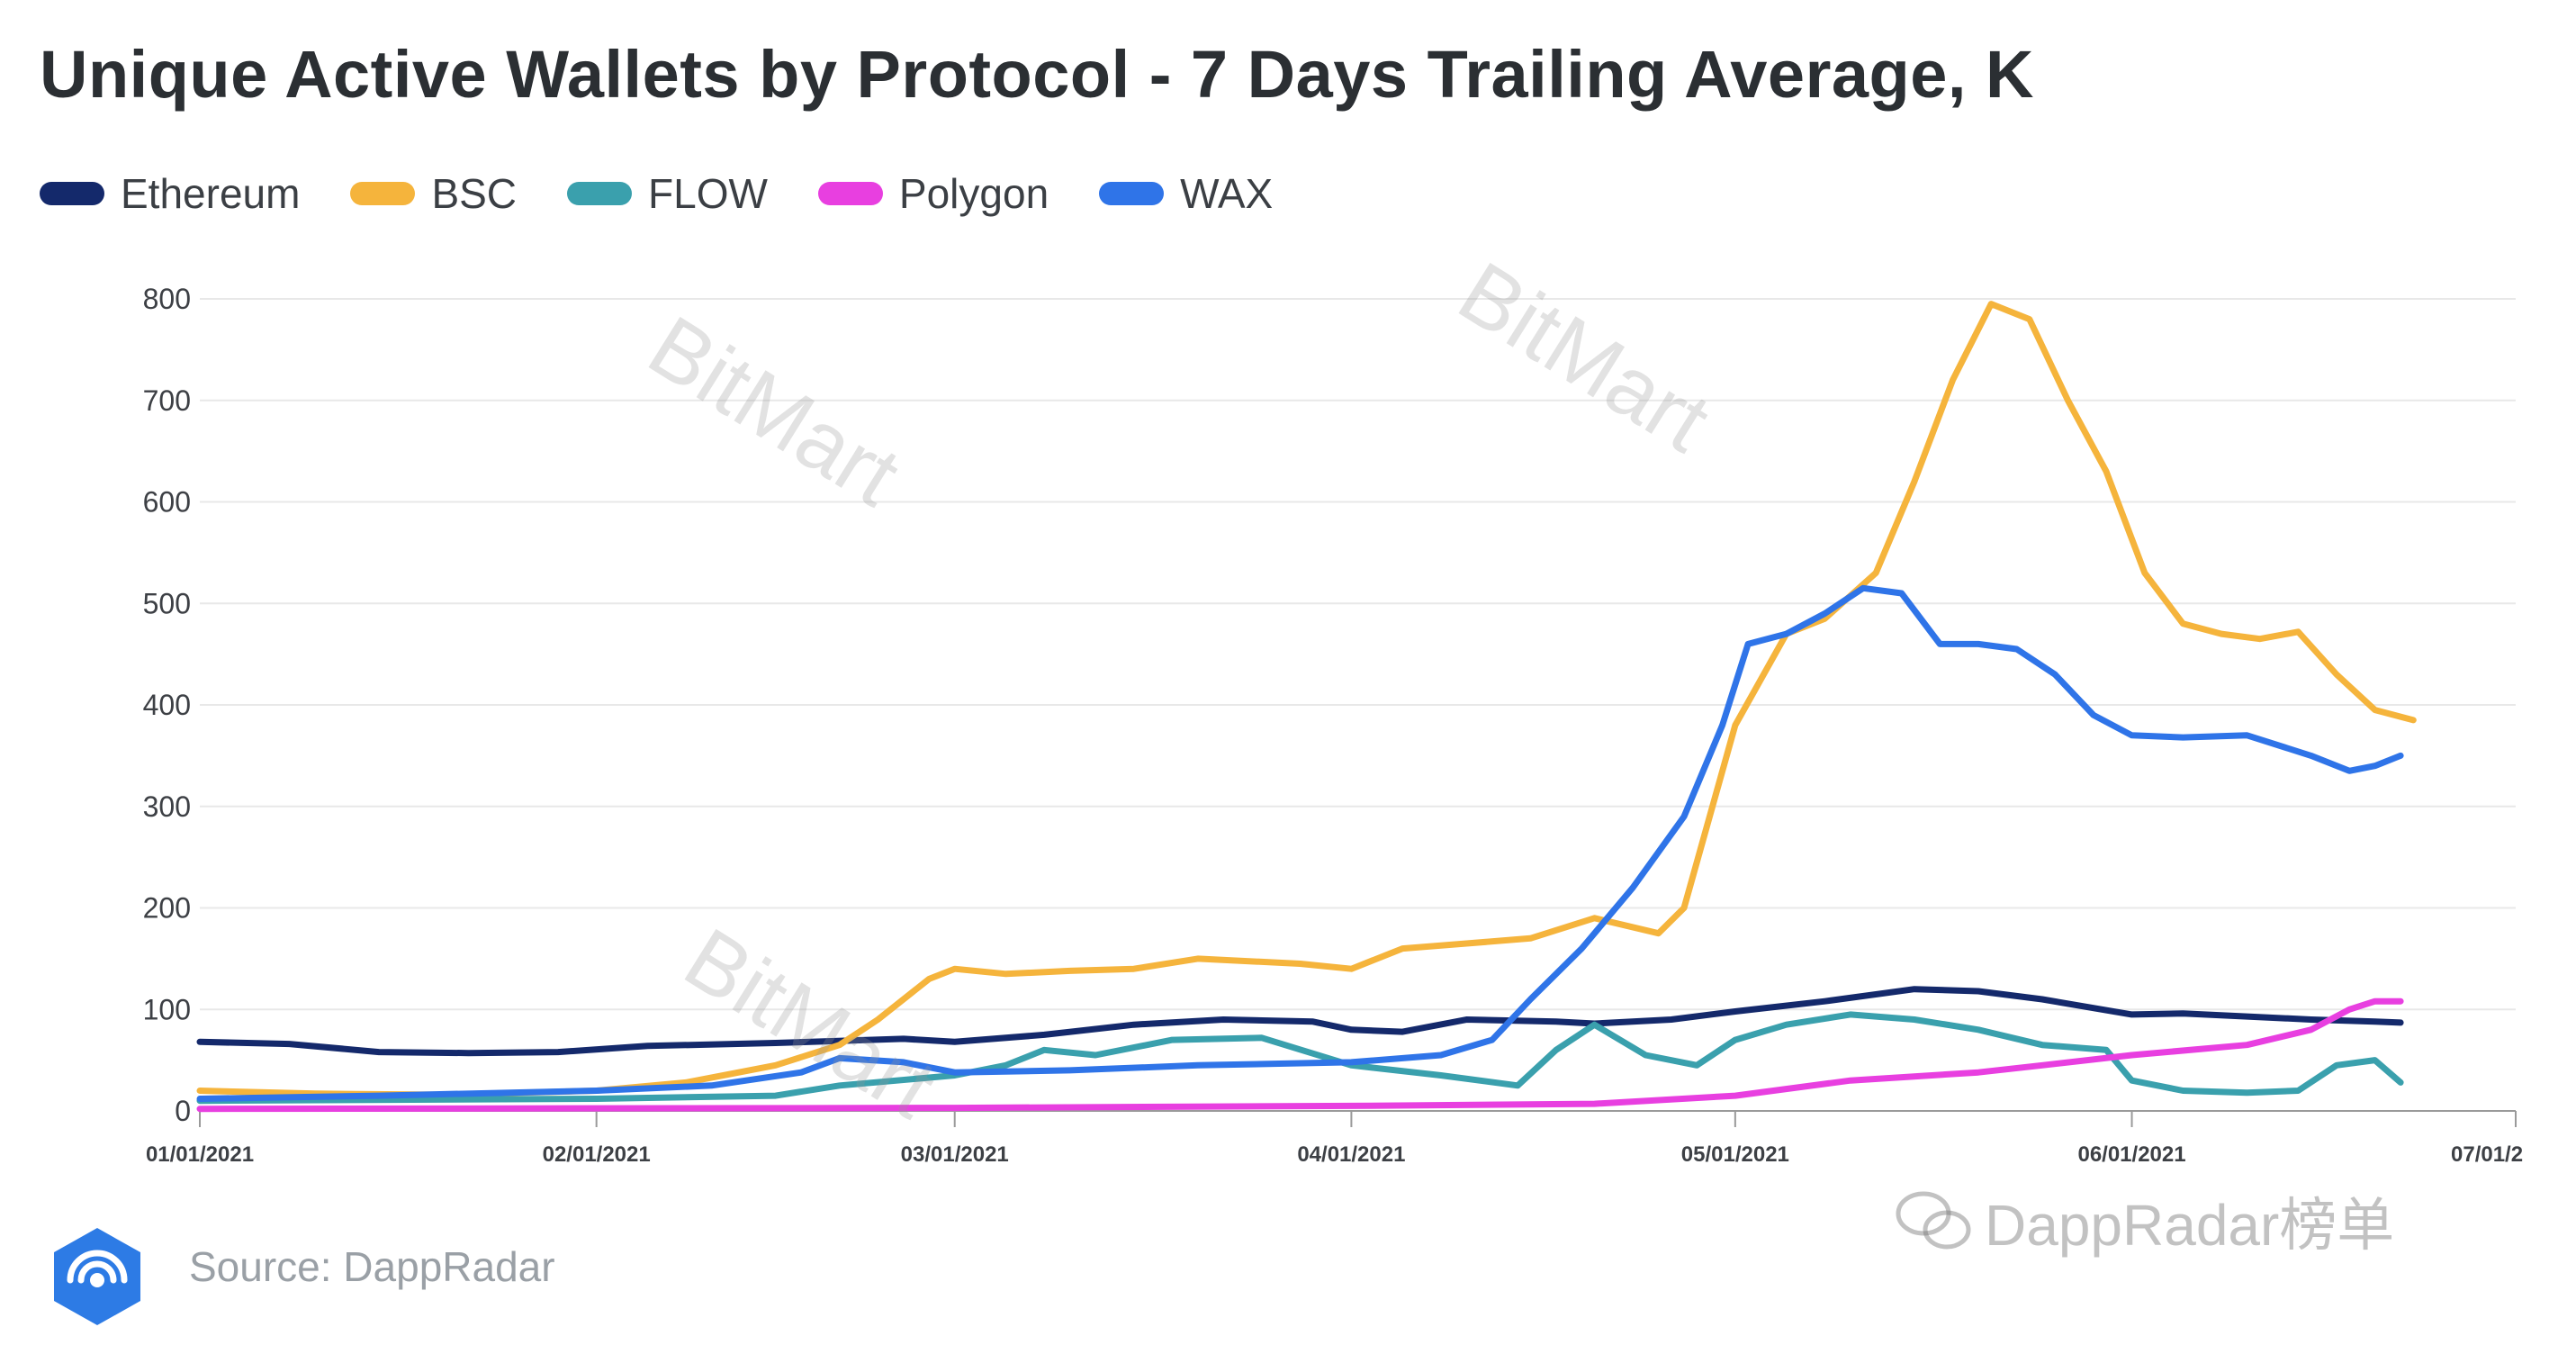 The width and height of the screenshot is (2576, 1345). I want to click on legend-label-bsc: BSC, so click(474, 193).